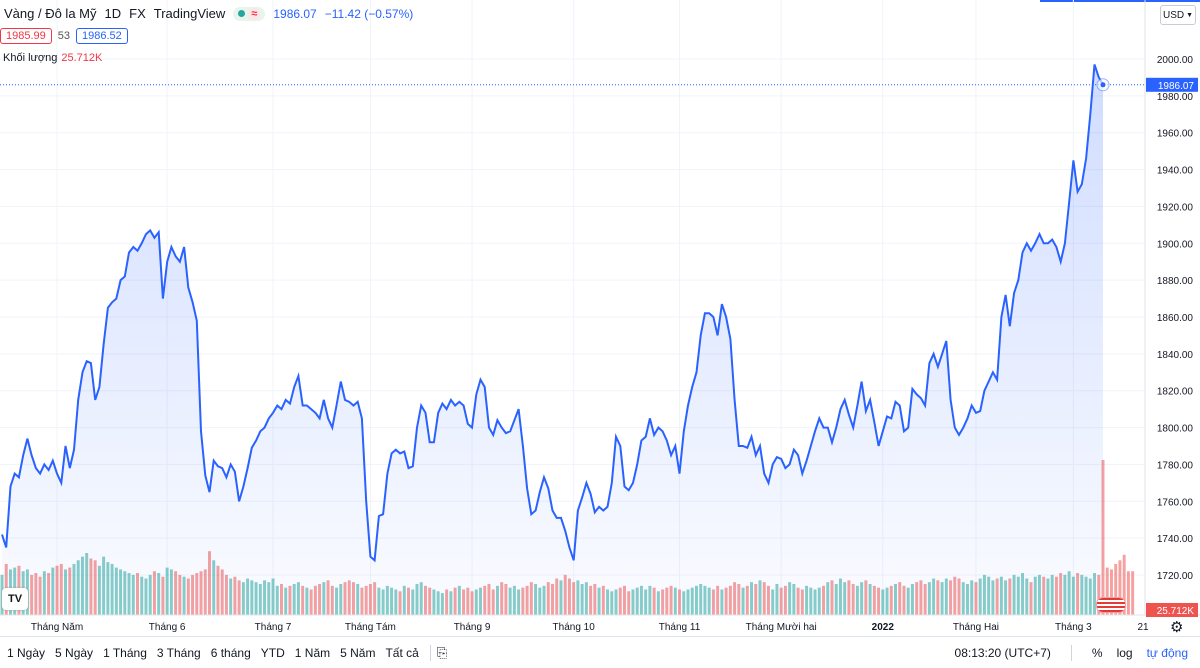 The image size is (1200, 668). I want to click on y-tick-label: 1960.00, so click(1175, 134).